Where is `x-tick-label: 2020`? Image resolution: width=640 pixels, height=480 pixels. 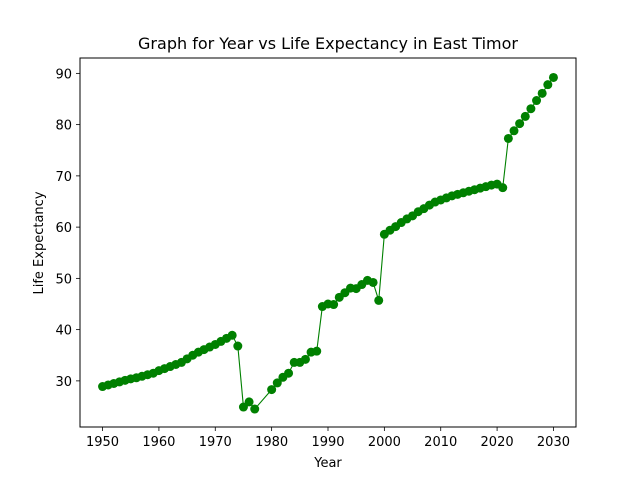 x-tick-label: 2020 is located at coordinates (497, 442).